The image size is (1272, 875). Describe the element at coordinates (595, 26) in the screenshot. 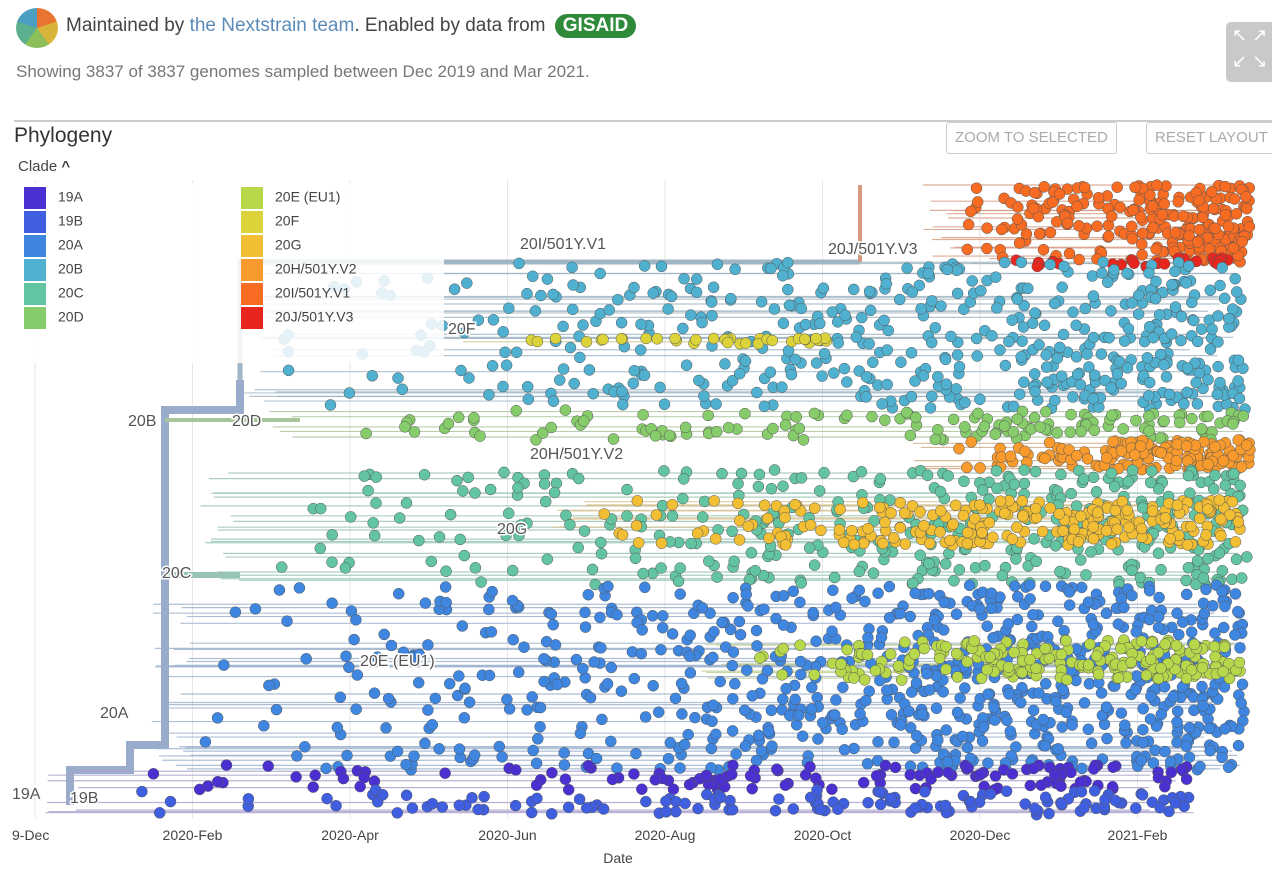

I see `gisaid-logo: GISAID` at that location.